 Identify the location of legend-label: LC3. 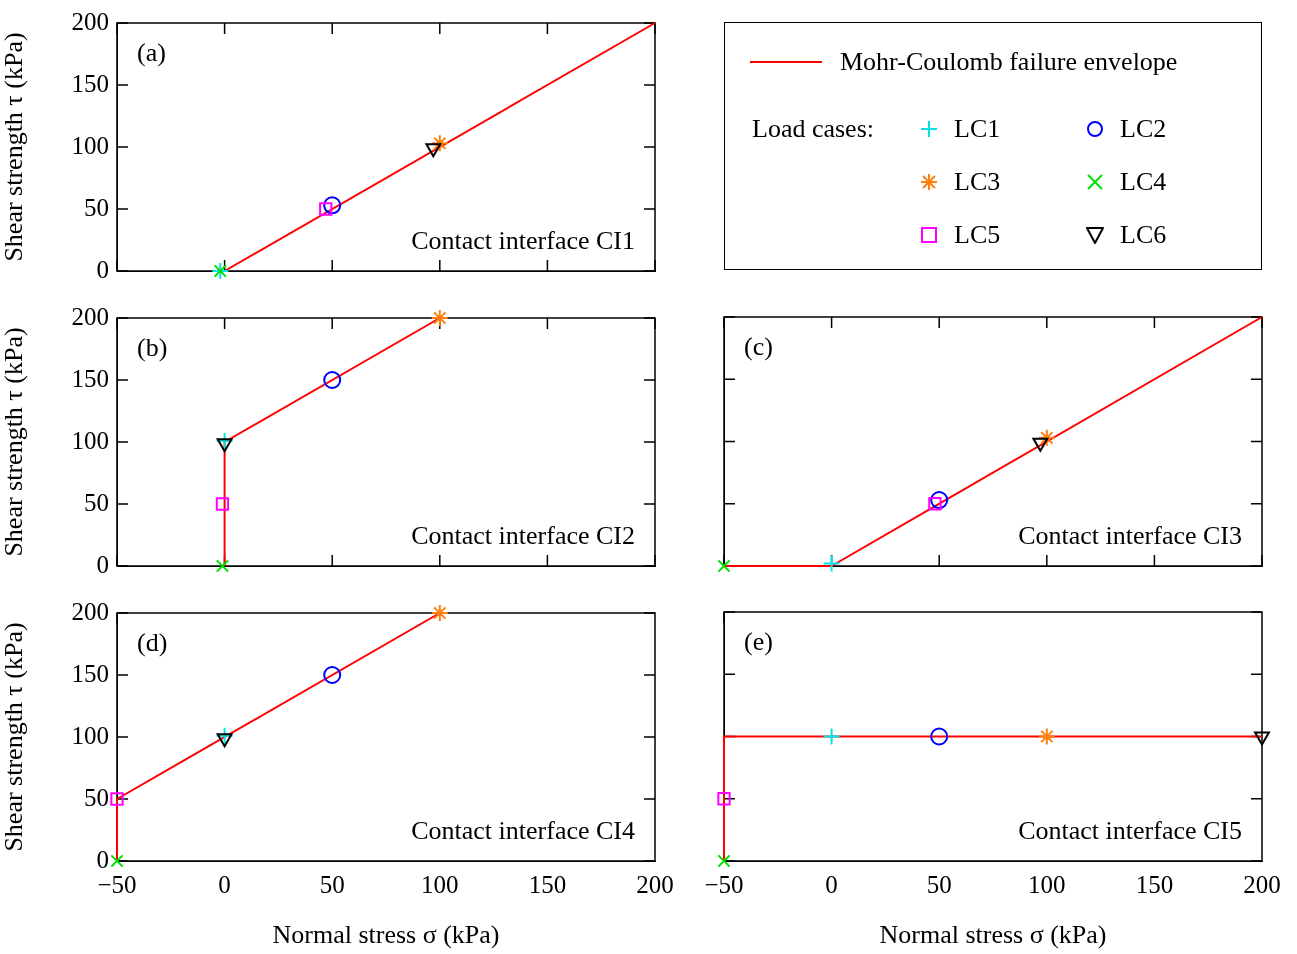
(977, 182).